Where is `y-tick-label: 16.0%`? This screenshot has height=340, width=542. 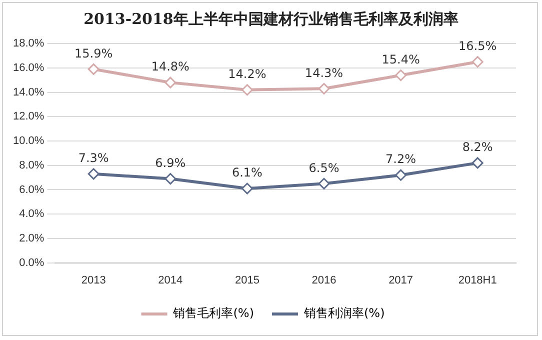 y-tick-label: 16.0% is located at coordinates (28, 68).